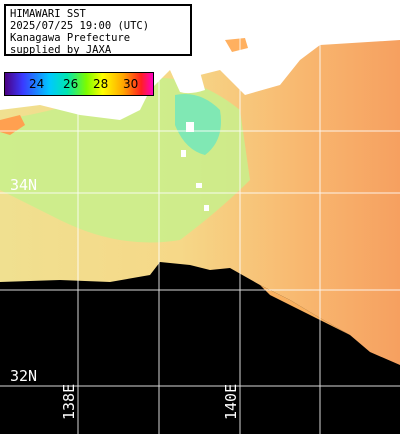  What do you see at coordinates (80, 26) in the screenshot?
I see `timestamp-line: 2025/07/25 19:00 (UTC)` at bounding box center [80, 26].